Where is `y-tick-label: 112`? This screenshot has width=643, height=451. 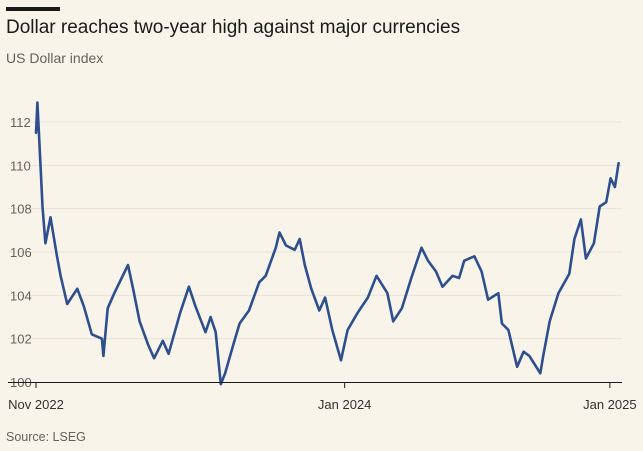
y-tick-label: 112 is located at coordinates (20, 122).